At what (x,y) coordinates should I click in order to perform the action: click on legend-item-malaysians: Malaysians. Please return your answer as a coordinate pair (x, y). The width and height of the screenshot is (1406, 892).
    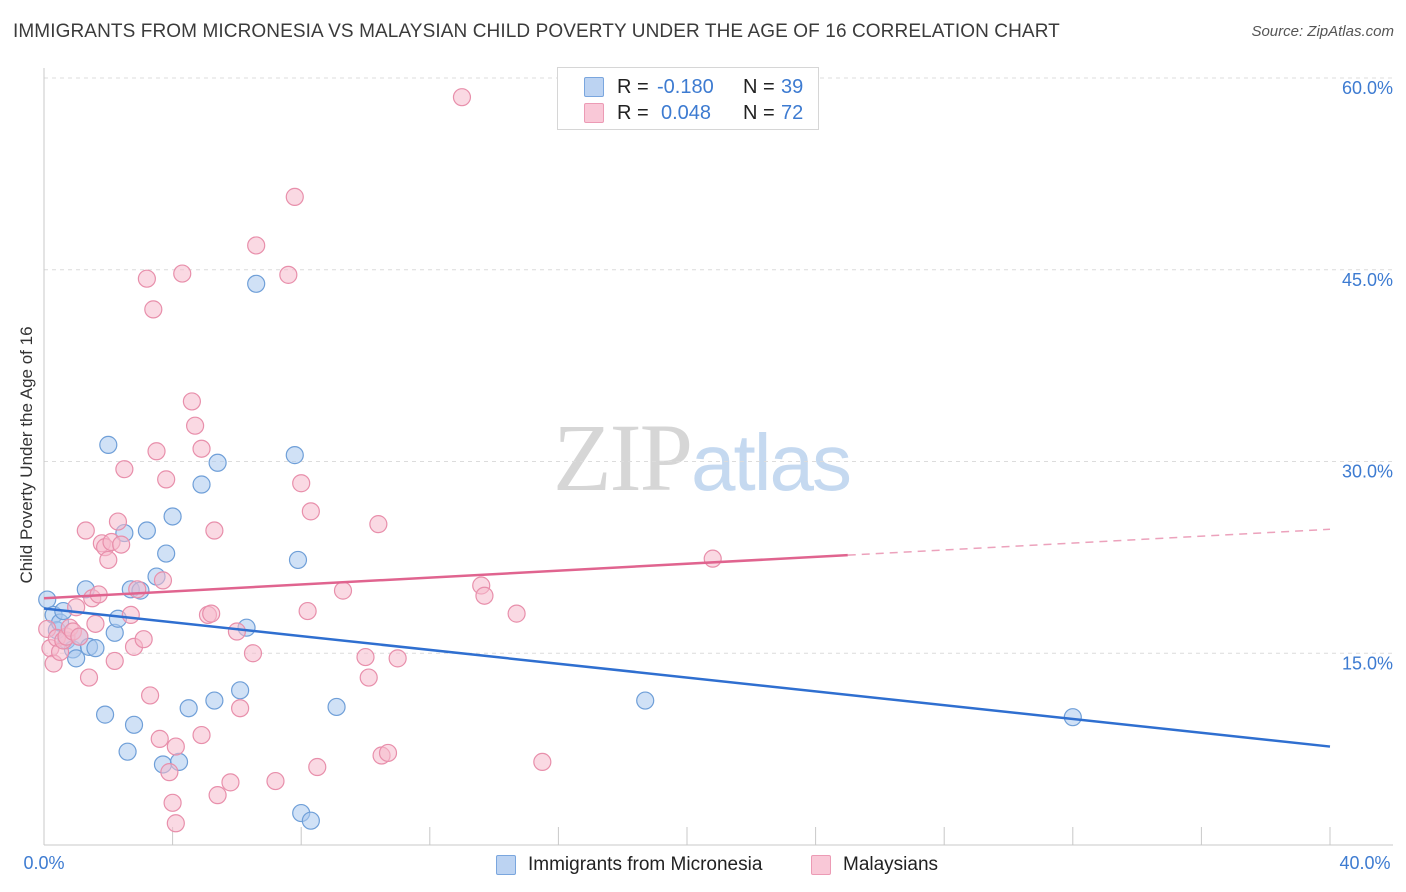
    Looking at the image, I should click on (874, 865).